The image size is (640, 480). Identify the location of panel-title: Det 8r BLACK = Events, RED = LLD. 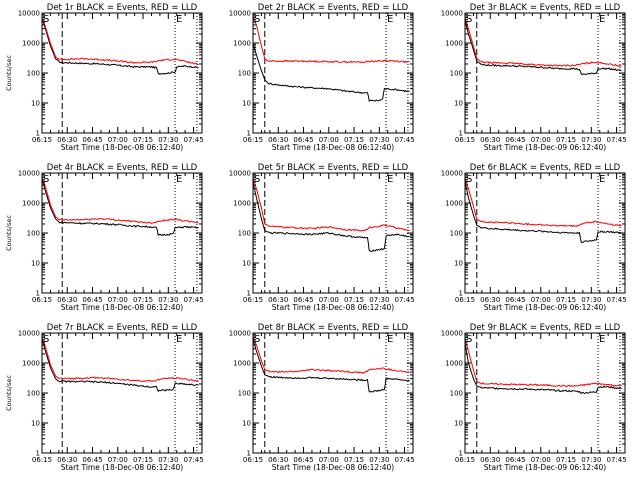
(333, 328).